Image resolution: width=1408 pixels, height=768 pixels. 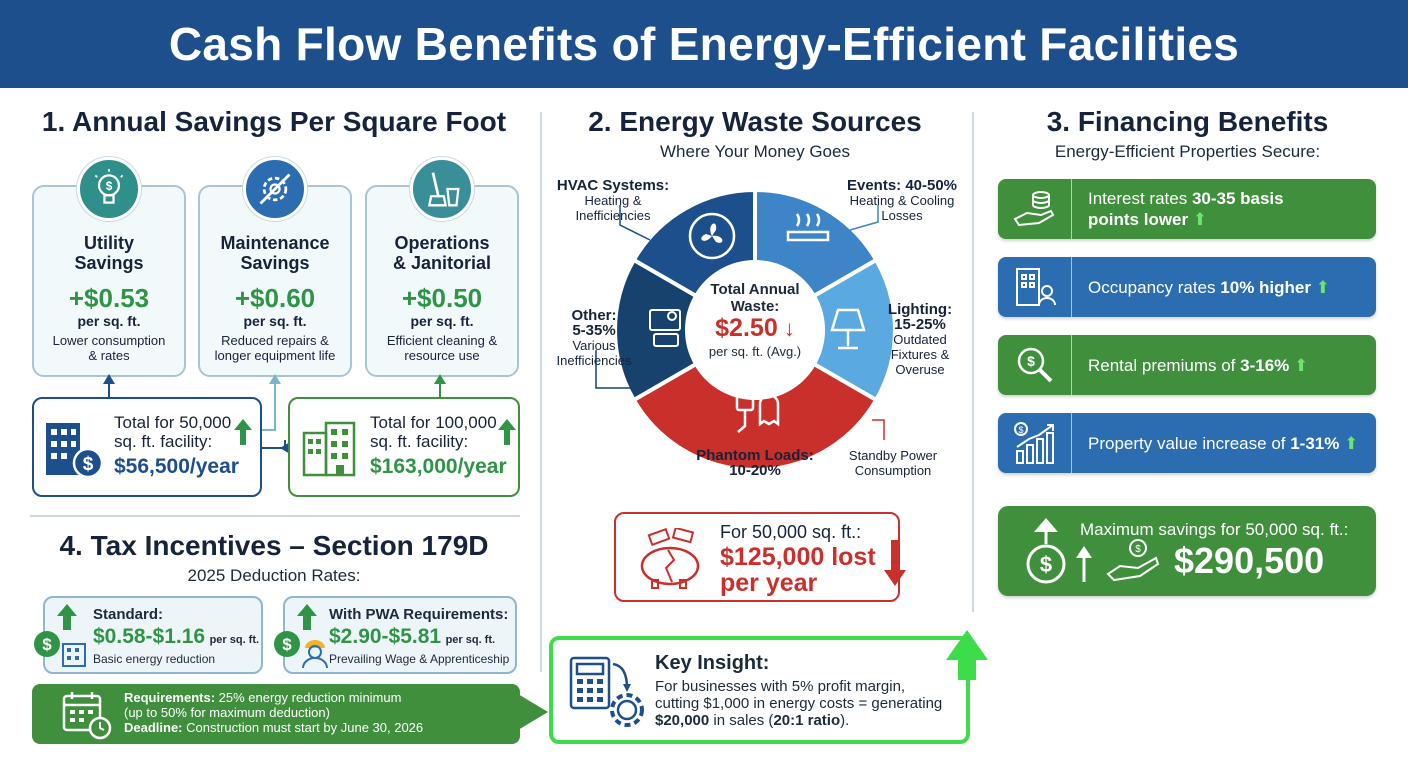 I want to click on total-50000-label: Total for 50,000 sq. ft. facility:, so click(x=173, y=432).